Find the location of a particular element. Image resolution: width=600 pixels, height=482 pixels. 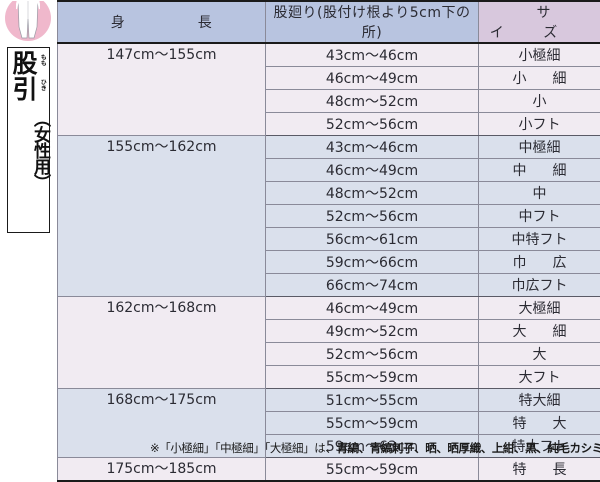

size-name-cell: 巾 広 is located at coordinates (539, 262).